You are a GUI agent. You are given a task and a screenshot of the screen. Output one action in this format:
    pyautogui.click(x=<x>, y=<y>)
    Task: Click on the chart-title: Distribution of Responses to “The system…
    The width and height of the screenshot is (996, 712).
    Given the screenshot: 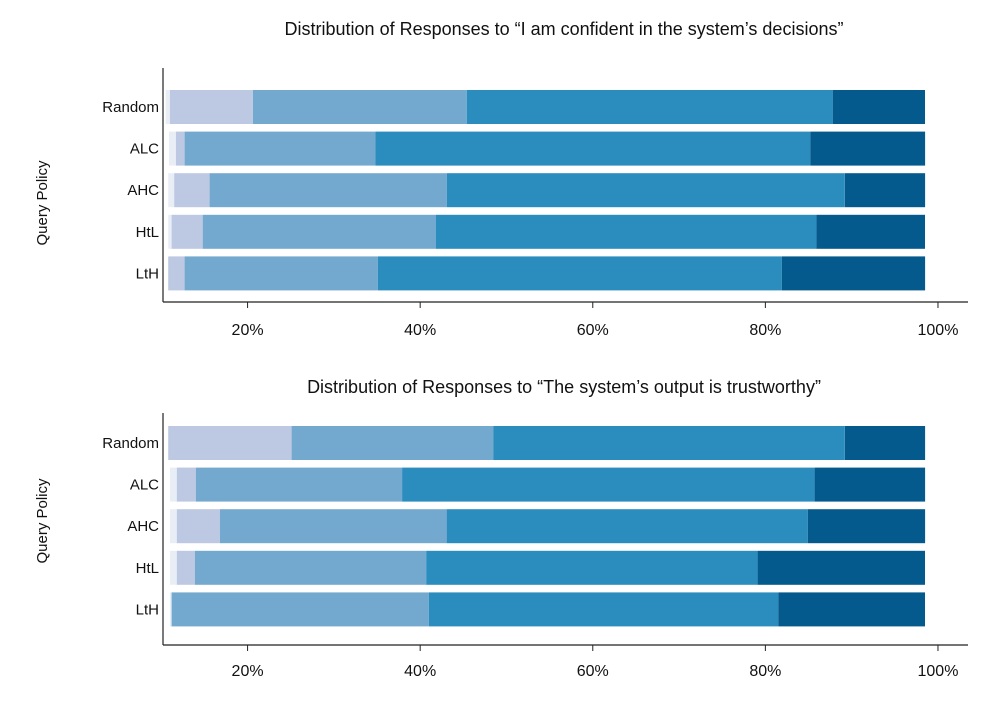 What is the action you would take?
    pyautogui.click(x=564, y=387)
    